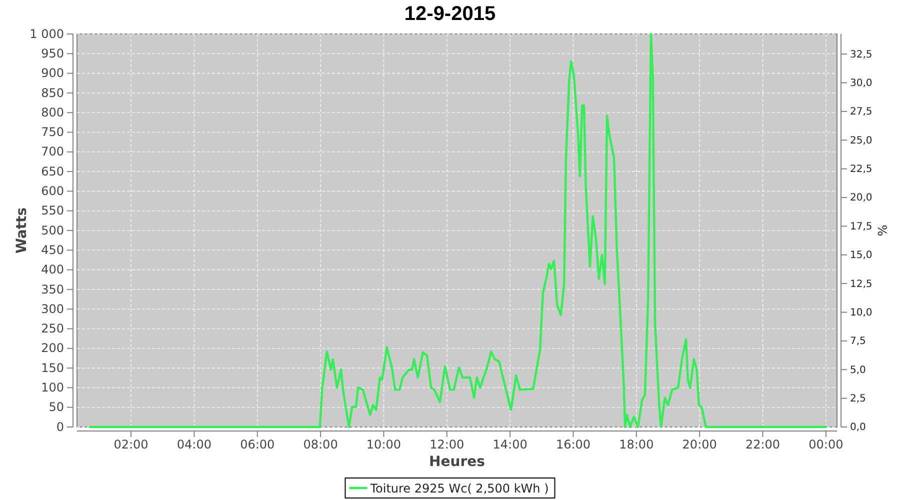  I want to click on y-tick-label: 750, so click(52, 132).